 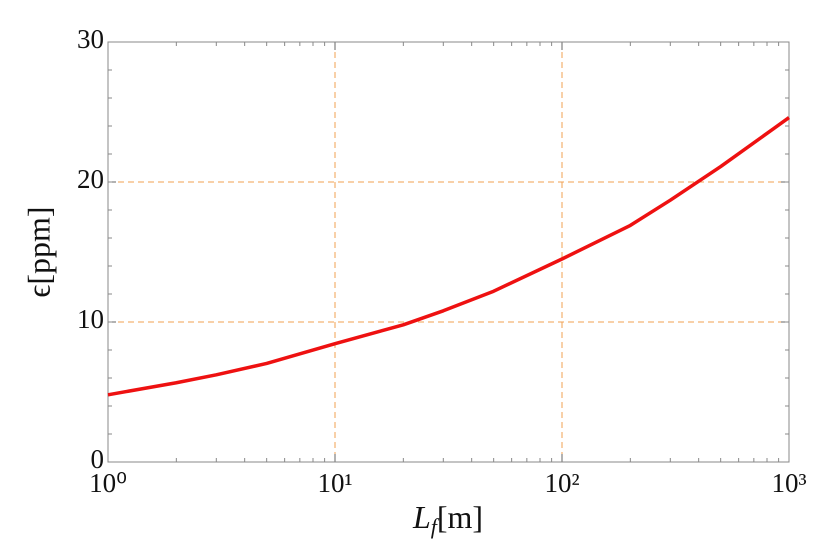 What do you see at coordinates (98, 459) in the screenshot?
I see `y-tick-label: 0` at bounding box center [98, 459].